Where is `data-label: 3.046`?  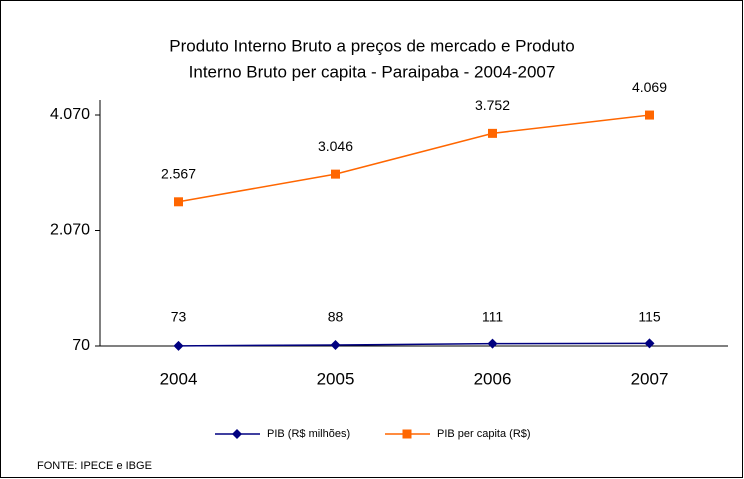 data-label: 3.046 is located at coordinates (335, 146).